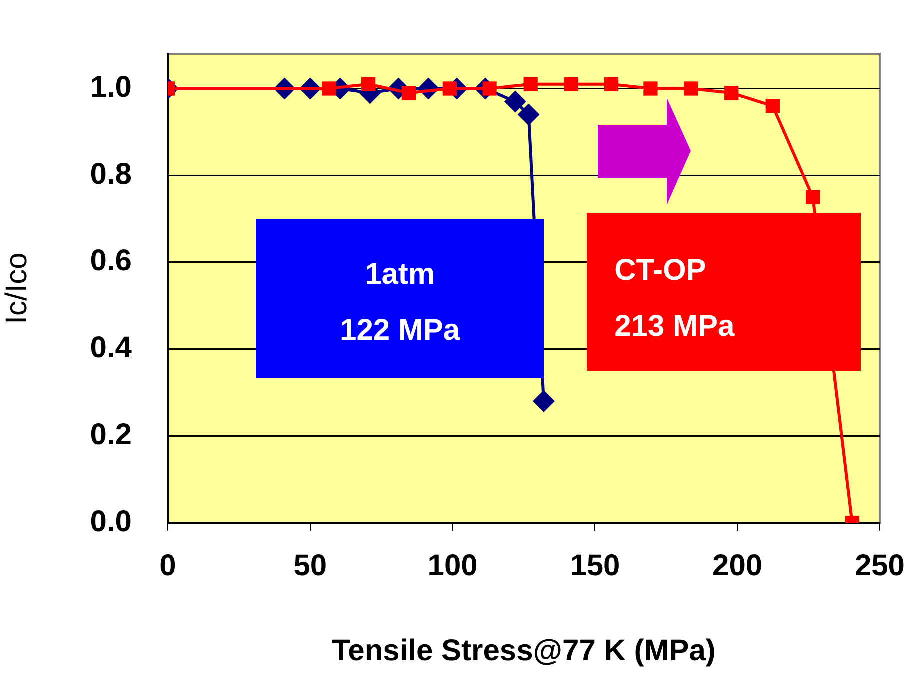 This screenshot has width=923, height=674. Describe the element at coordinates (111, 435) in the screenshot. I see `y-tick-label: 0.2` at that location.